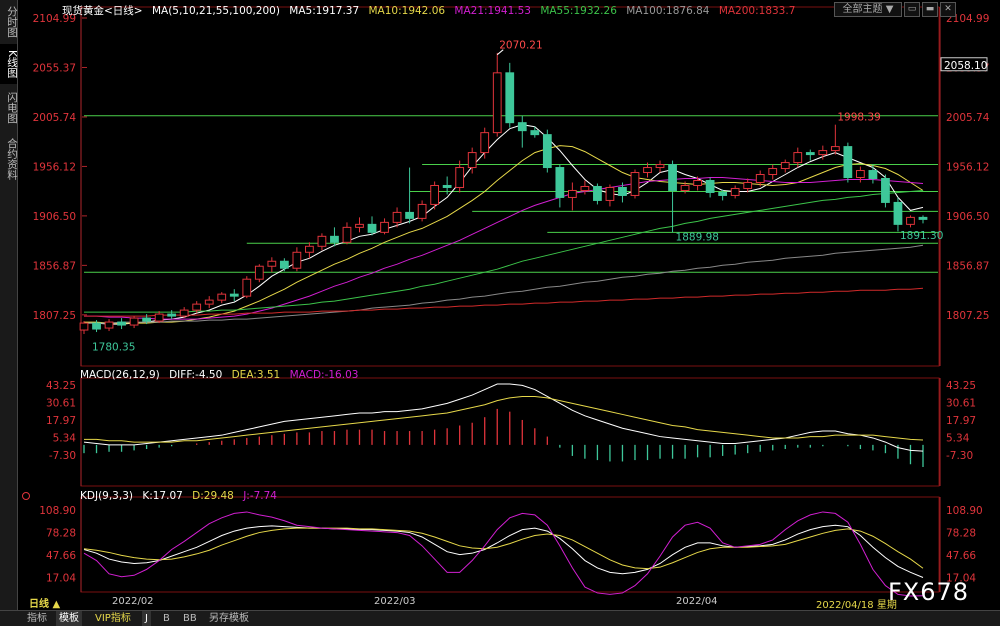  What do you see at coordinates (12, 159) in the screenshot?
I see `tab-contract-info: 合约资料` at bounding box center [12, 159].